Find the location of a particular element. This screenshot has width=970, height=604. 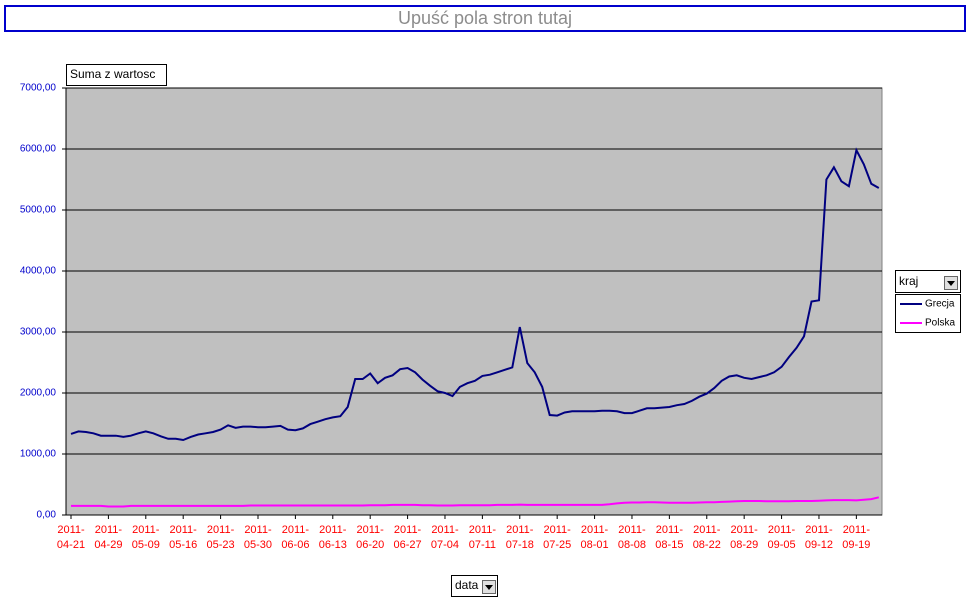

x-tick-label: 2011- 07-11 is located at coordinates (483, 537).